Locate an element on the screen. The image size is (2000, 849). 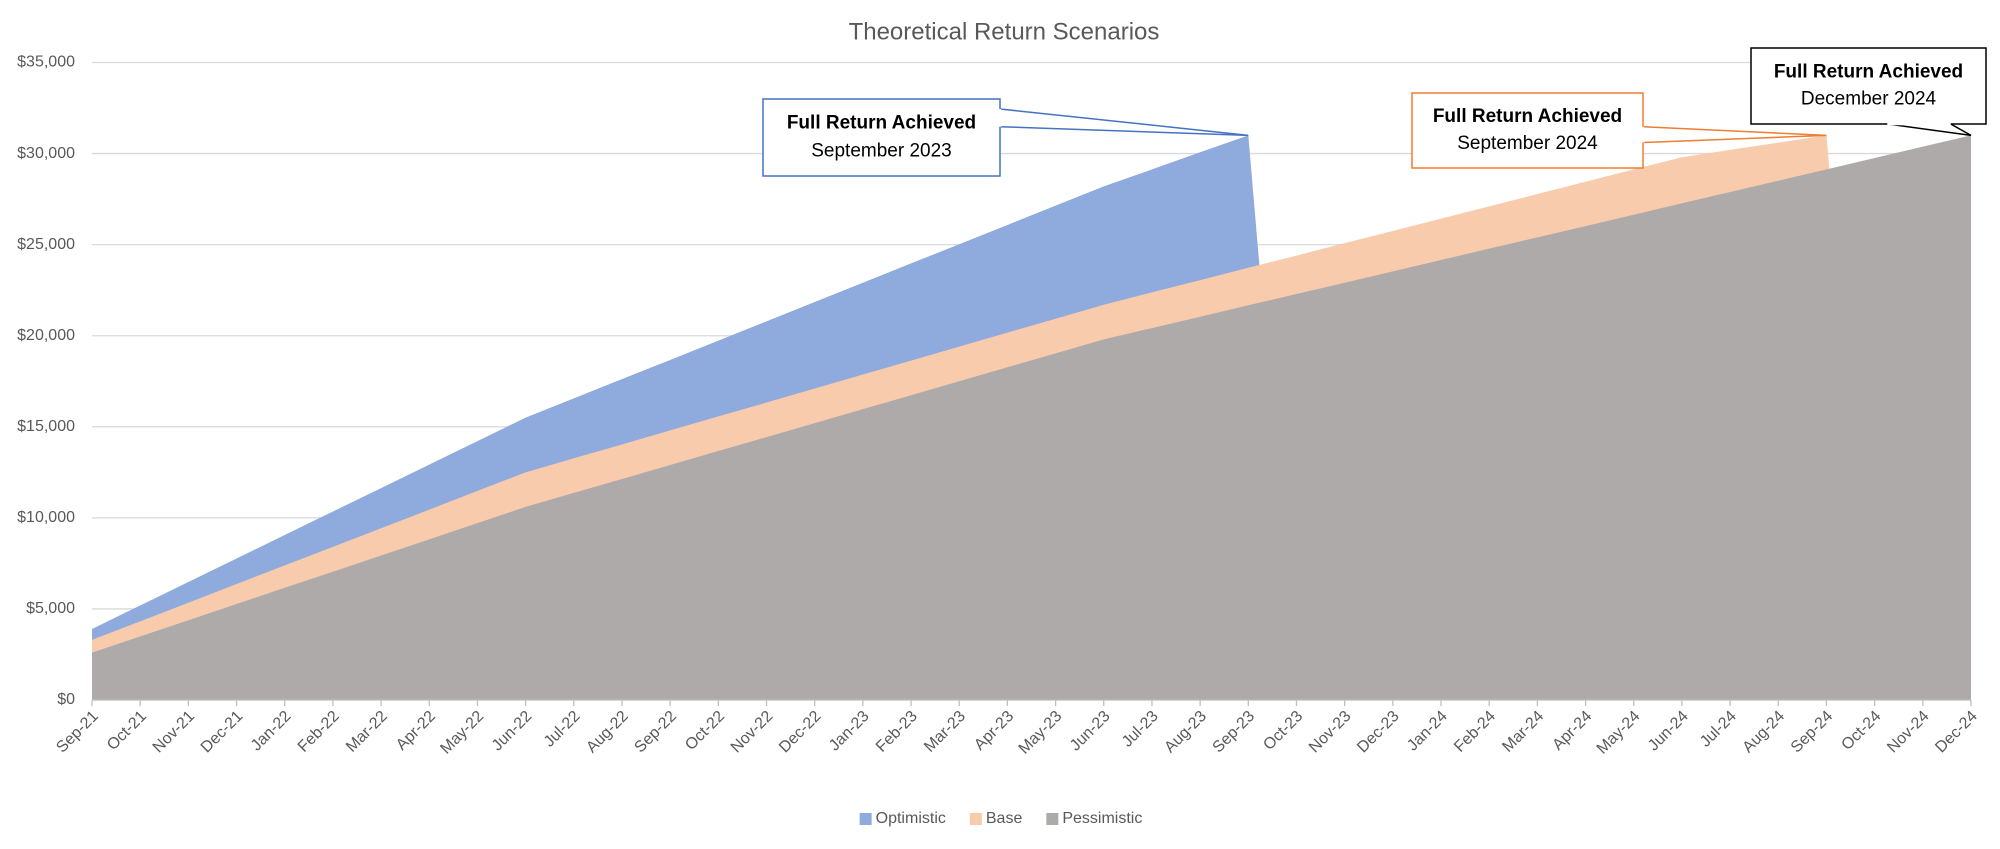
x-tick-label: Sep-21 is located at coordinates (77, 732).